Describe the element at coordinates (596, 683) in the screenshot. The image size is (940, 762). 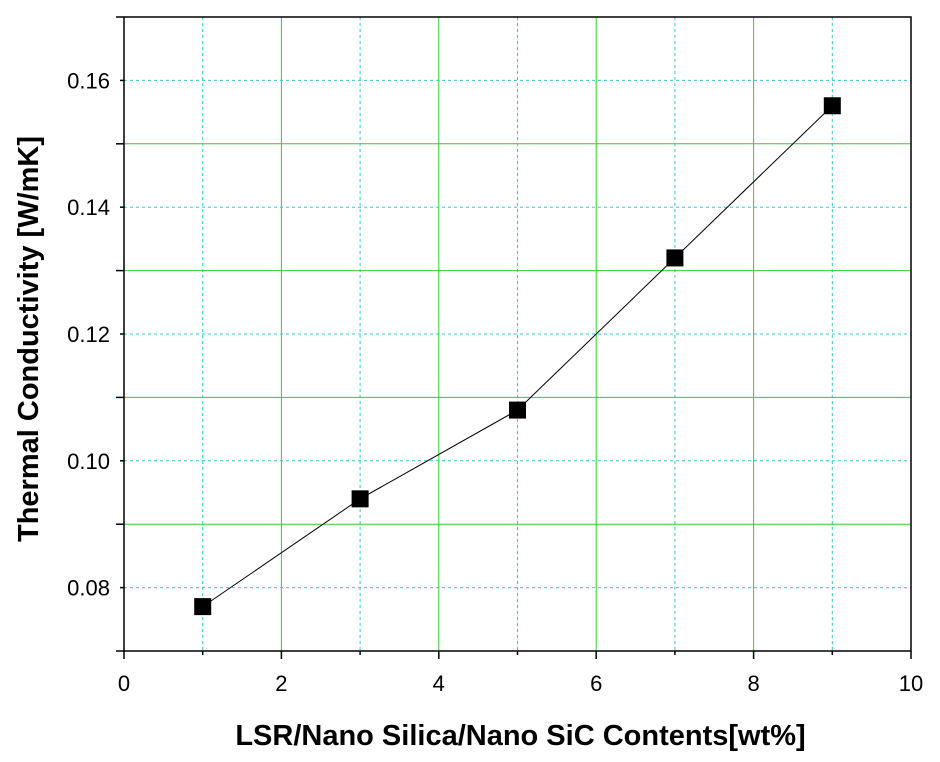
I see `x-tick-label: 6` at that location.